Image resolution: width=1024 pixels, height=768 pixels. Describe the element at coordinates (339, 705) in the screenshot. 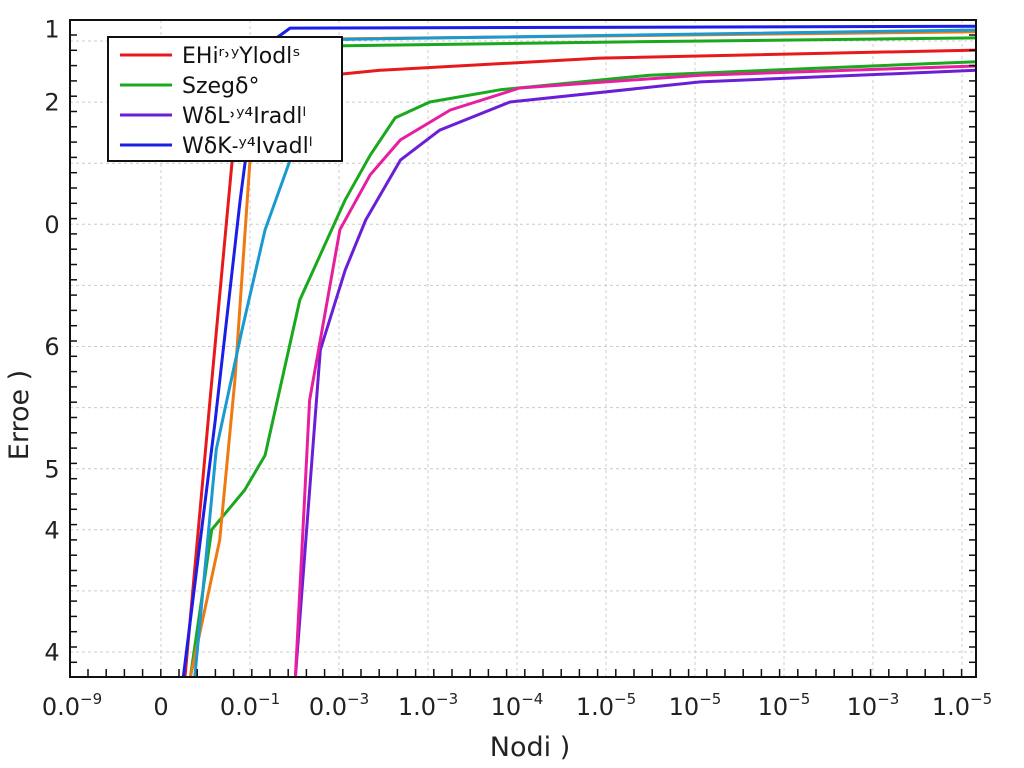

I see `x-tick-label: 0.0−3` at that location.